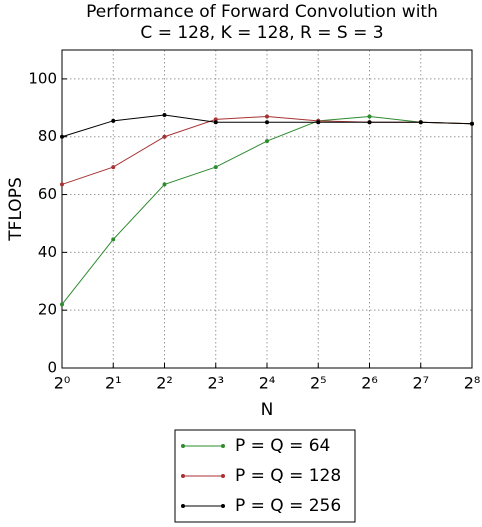 The width and height of the screenshot is (482, 527). I want to click on chart-title: C = 128, K = 128, R = S = 3, so click(261, 33).